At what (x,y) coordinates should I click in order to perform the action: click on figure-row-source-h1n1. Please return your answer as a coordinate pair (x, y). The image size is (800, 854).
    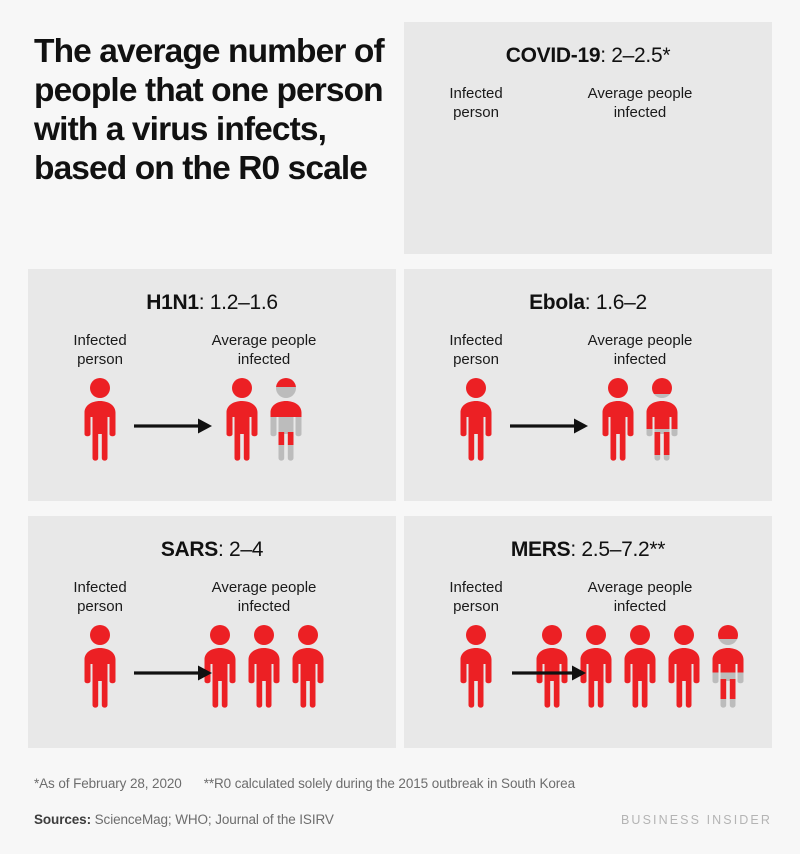
    Looking at the image, I should click on (100, 420).